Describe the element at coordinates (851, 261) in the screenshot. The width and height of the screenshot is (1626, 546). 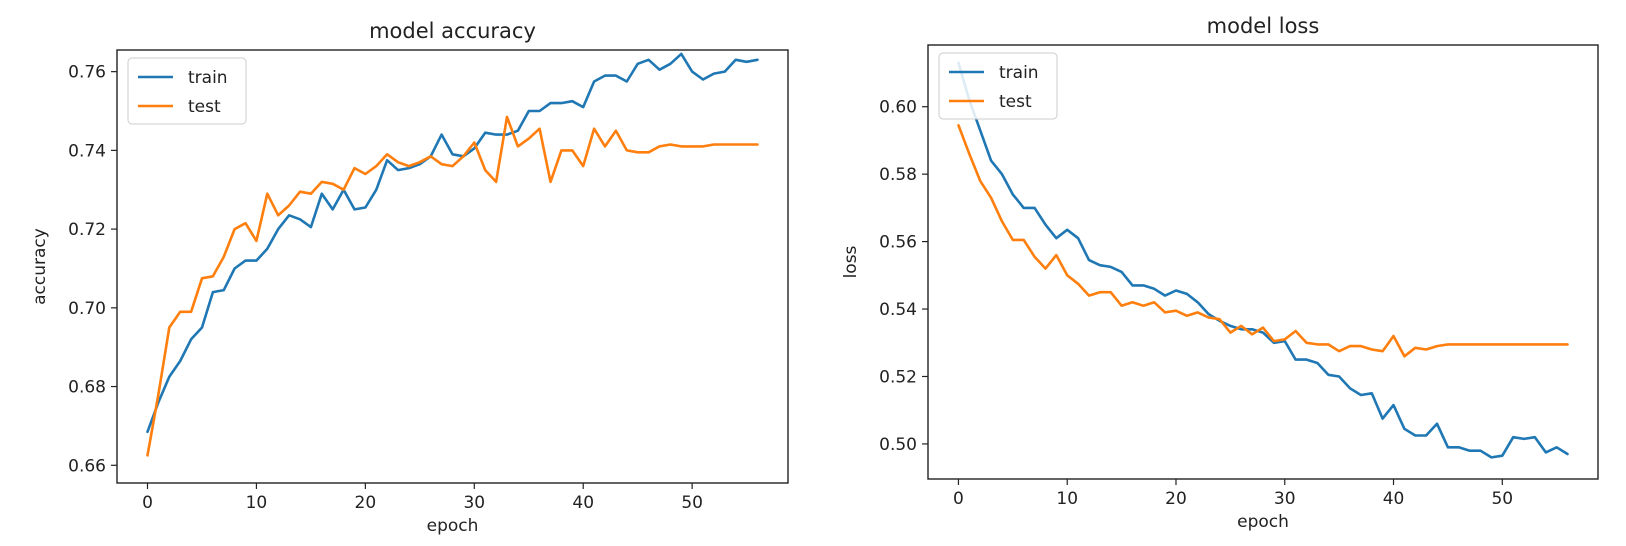
I see `y-axis-label: loss` at that location.